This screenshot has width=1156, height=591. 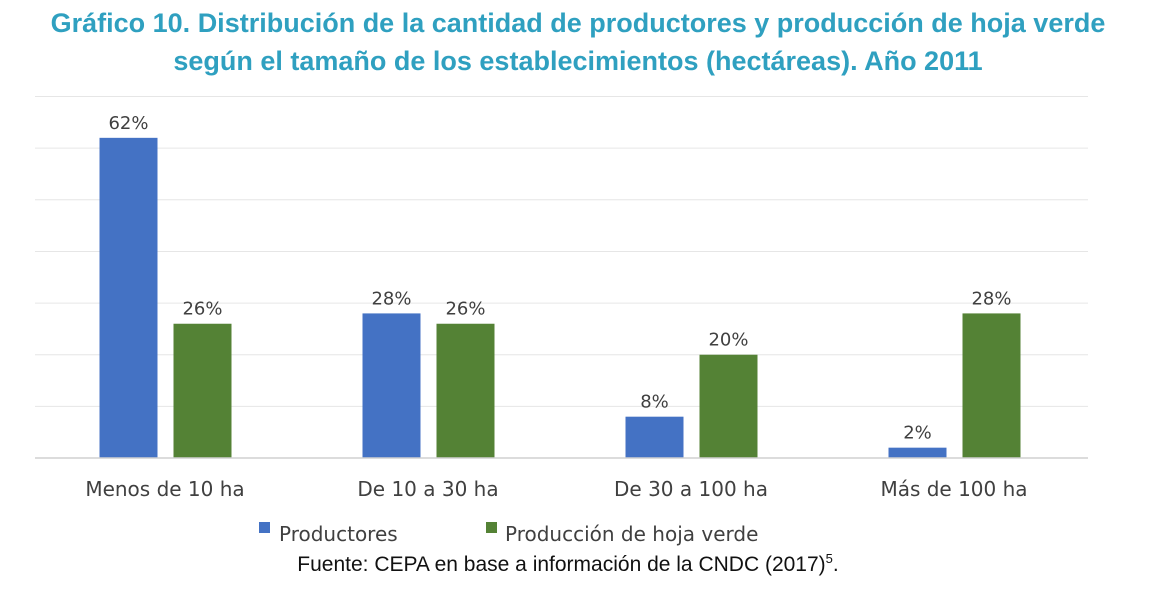 What do you see at coordinates (829, 558) in the screenshot?
I see `footnote-marker: 5` at bounding box center [829, 558].